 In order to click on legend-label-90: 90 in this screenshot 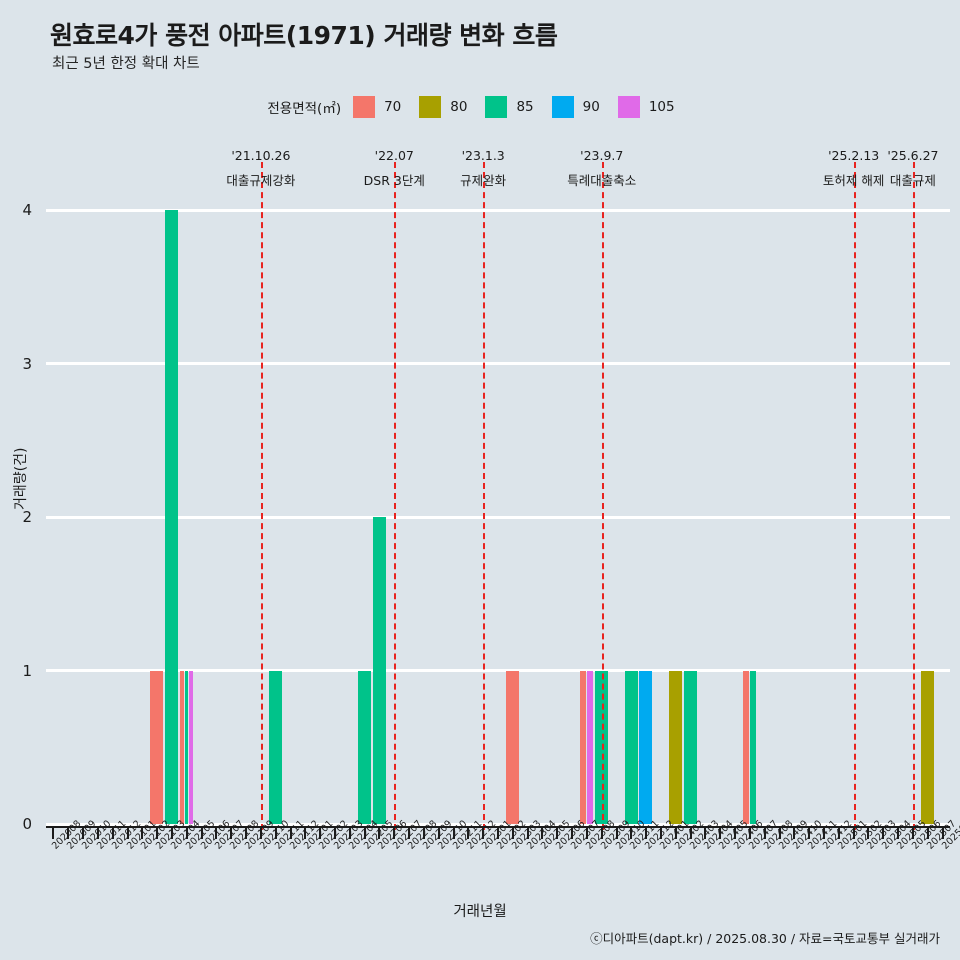, I will do `click(591, 107)`.